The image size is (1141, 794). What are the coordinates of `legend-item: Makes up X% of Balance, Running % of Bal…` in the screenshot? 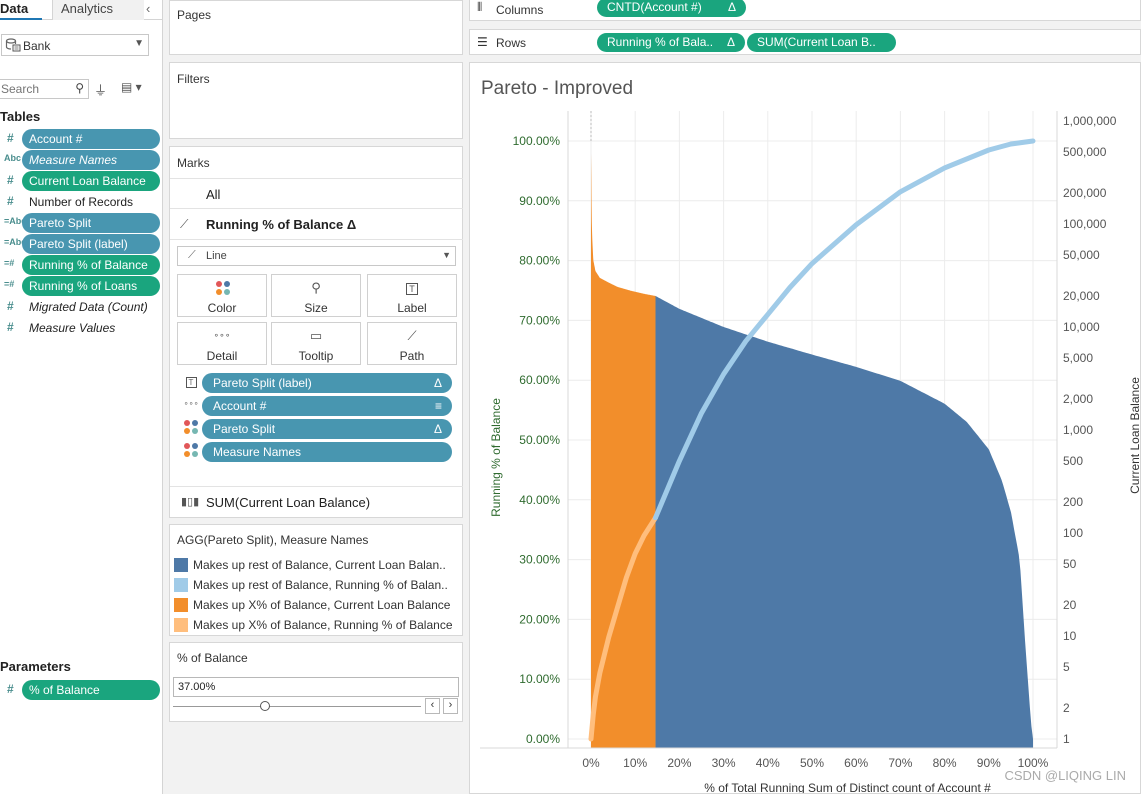 It's located at (317, 625).